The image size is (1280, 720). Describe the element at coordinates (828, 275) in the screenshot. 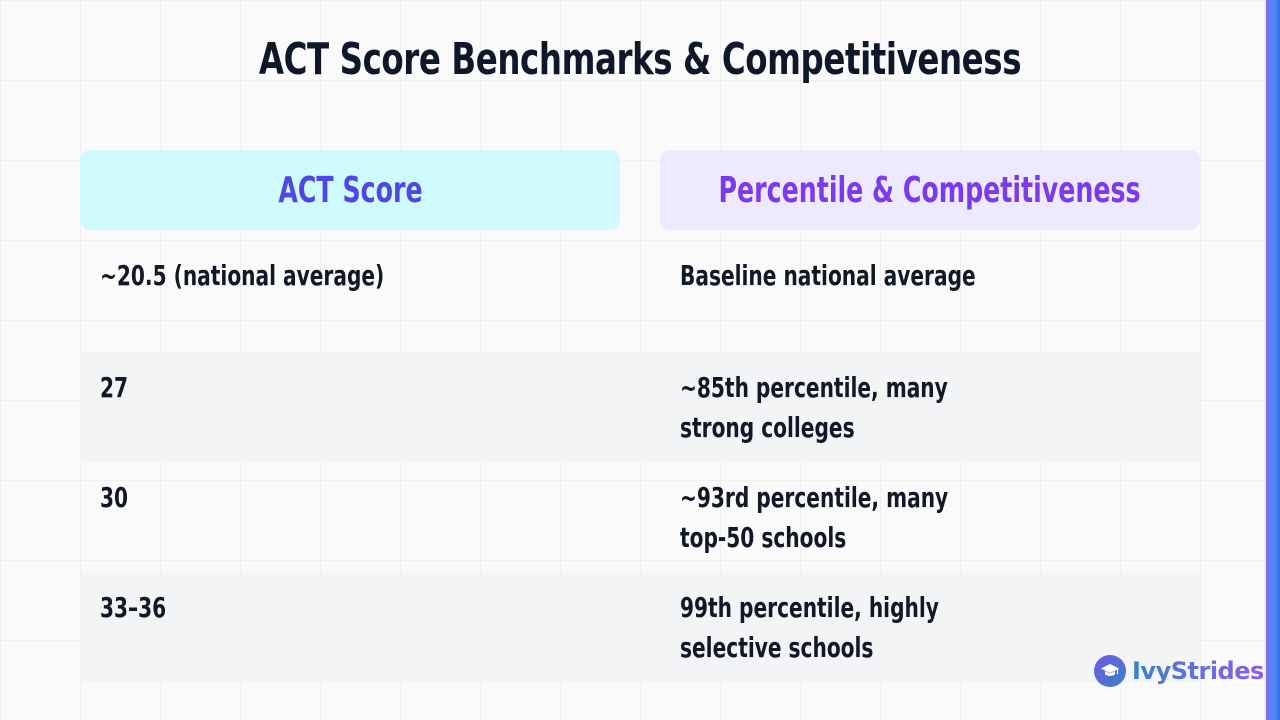

I see `percentile-cell: Baseline national average` at that location.